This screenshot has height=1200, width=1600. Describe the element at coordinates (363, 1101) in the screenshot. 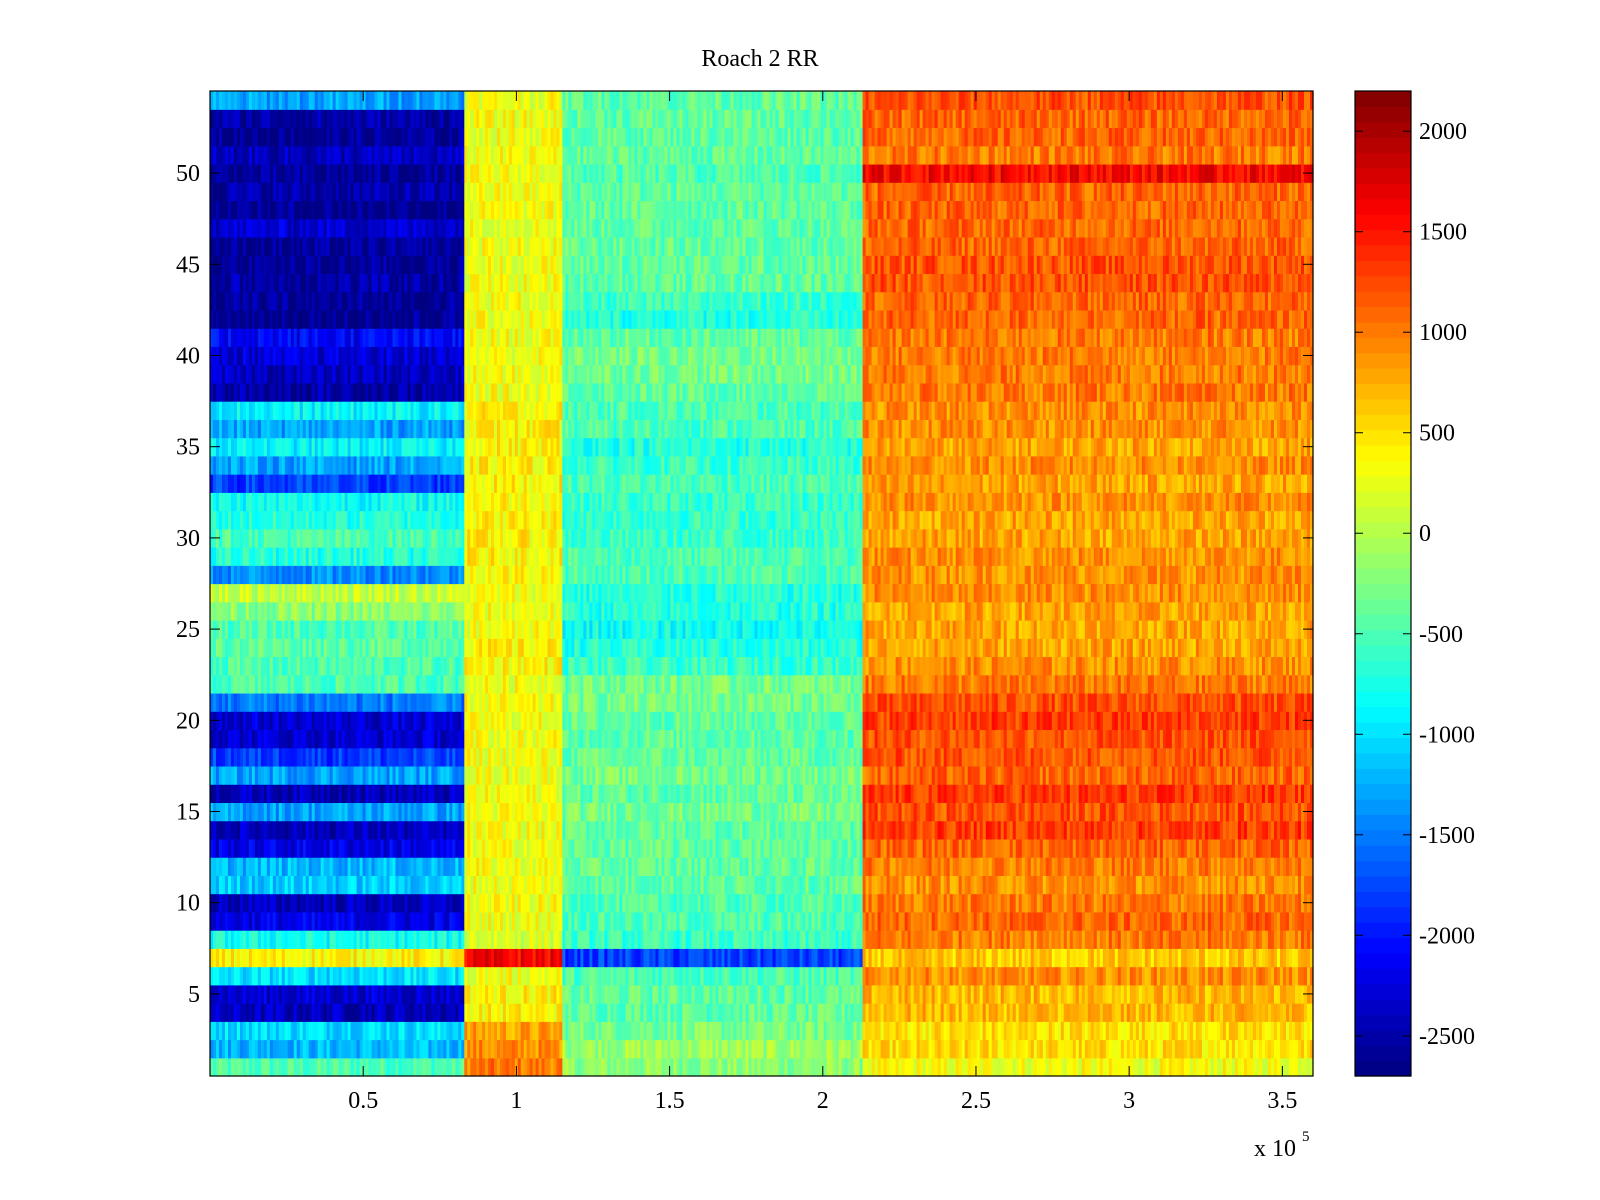

I see `x-tick-label: 0.5` at that location.